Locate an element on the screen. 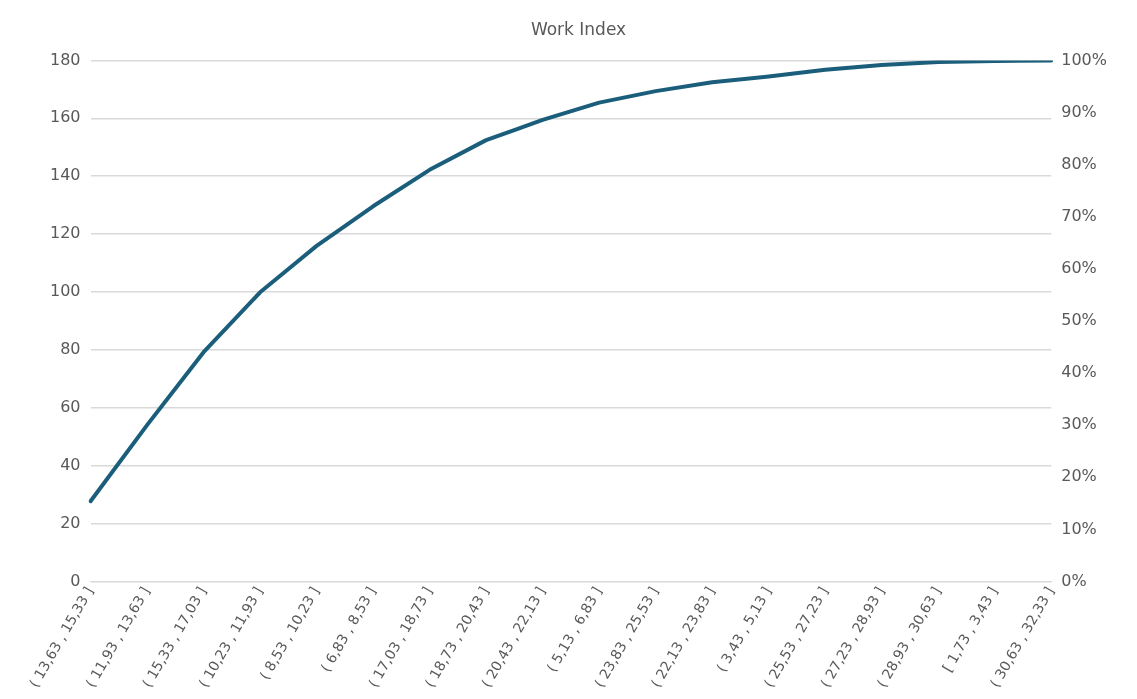 This screenshot has width=1137, height=699. y-tick-label: 80 is located at coordinates (70, 349).